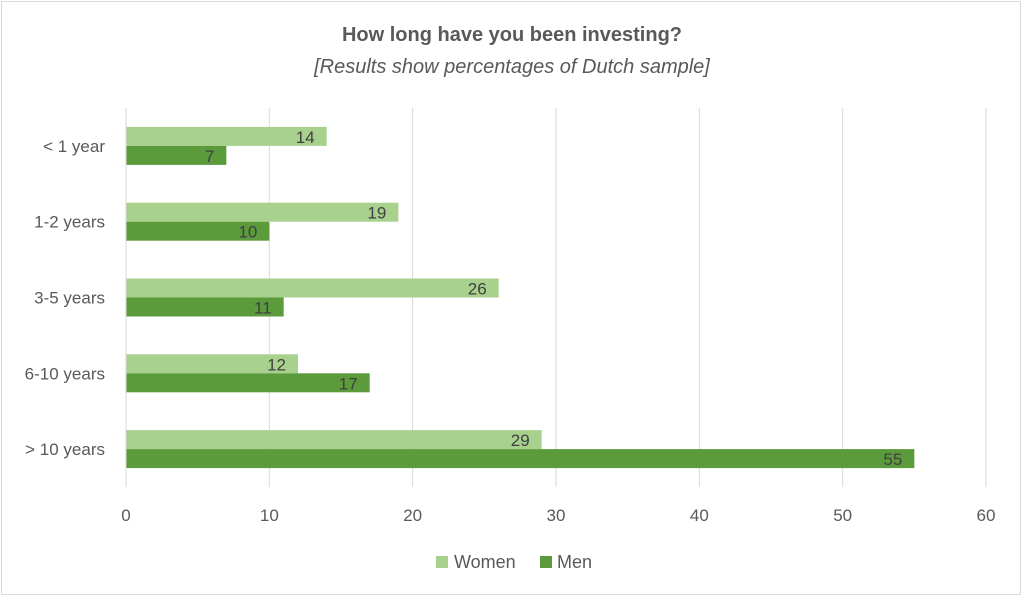 Image resolution: width=1024 pixels, height=598 pixels. What do you see at coordinates (69, 222) in the screenshot?
I see `y-category-label: 1-2 years` at bounding box center [69, 222].